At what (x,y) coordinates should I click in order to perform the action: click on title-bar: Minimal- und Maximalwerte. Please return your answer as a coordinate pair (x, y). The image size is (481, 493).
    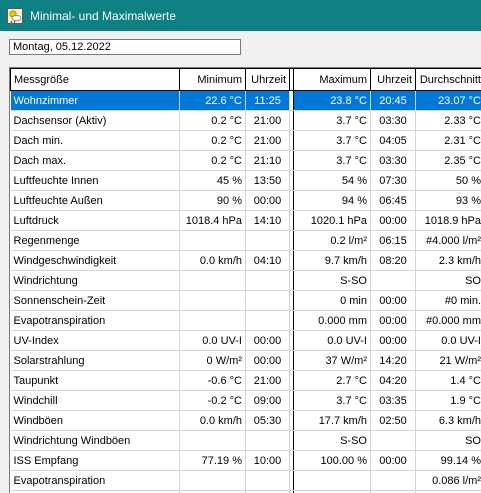
    Looking at the image, I should click on (240, 15).